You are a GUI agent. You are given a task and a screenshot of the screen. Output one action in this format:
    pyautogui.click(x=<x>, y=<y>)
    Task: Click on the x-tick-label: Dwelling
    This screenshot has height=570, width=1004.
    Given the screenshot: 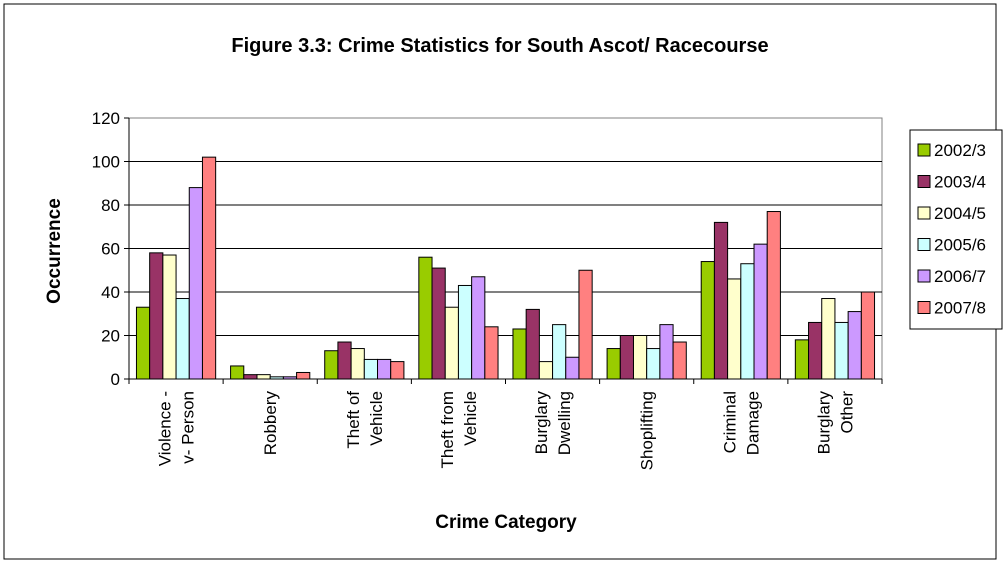 What is the action you would take?
    pyautogui.click(x=564, y=423)
    